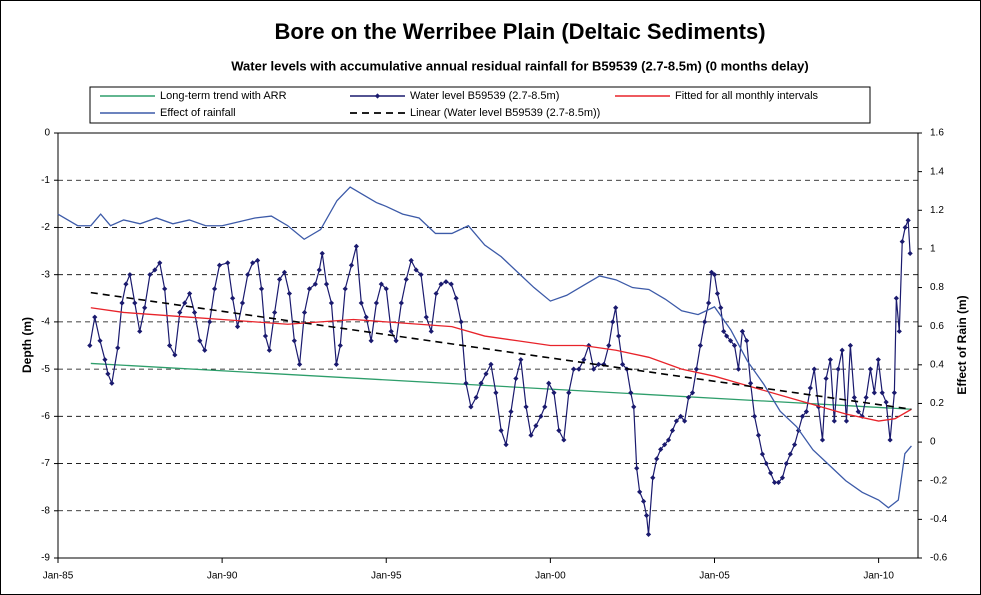  What do you see at coordinates (45, 558) in the screenshot?
I see `y-tick-label: -9` at bounding box center [45, 558].